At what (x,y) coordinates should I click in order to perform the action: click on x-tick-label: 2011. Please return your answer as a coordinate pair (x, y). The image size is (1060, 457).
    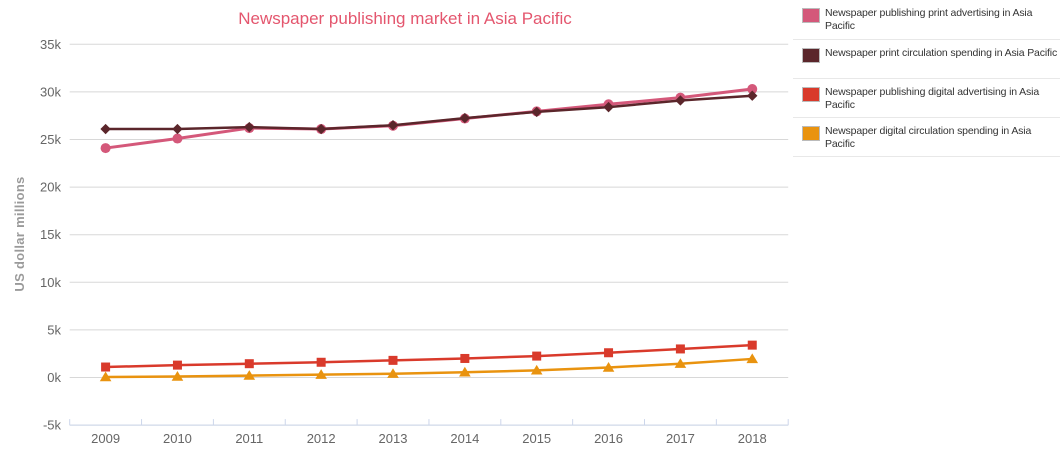
    Looking at the image, I should click on (249, 438).